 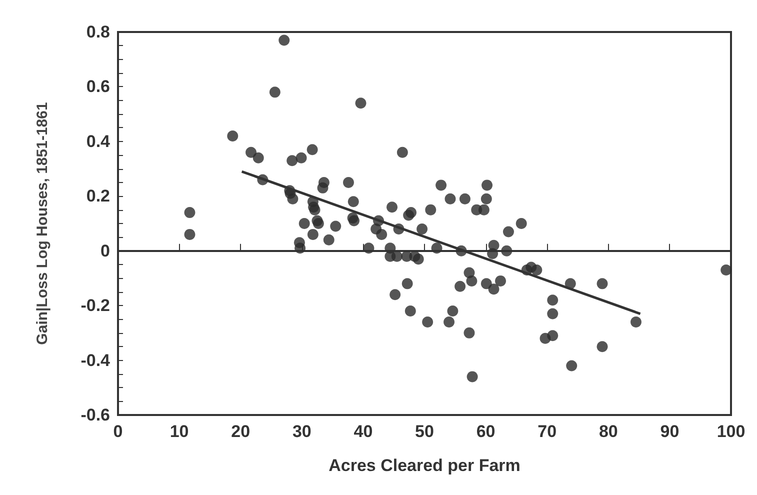 I want to click on y-tick-label: 0.8, so click(x=98, y=32).